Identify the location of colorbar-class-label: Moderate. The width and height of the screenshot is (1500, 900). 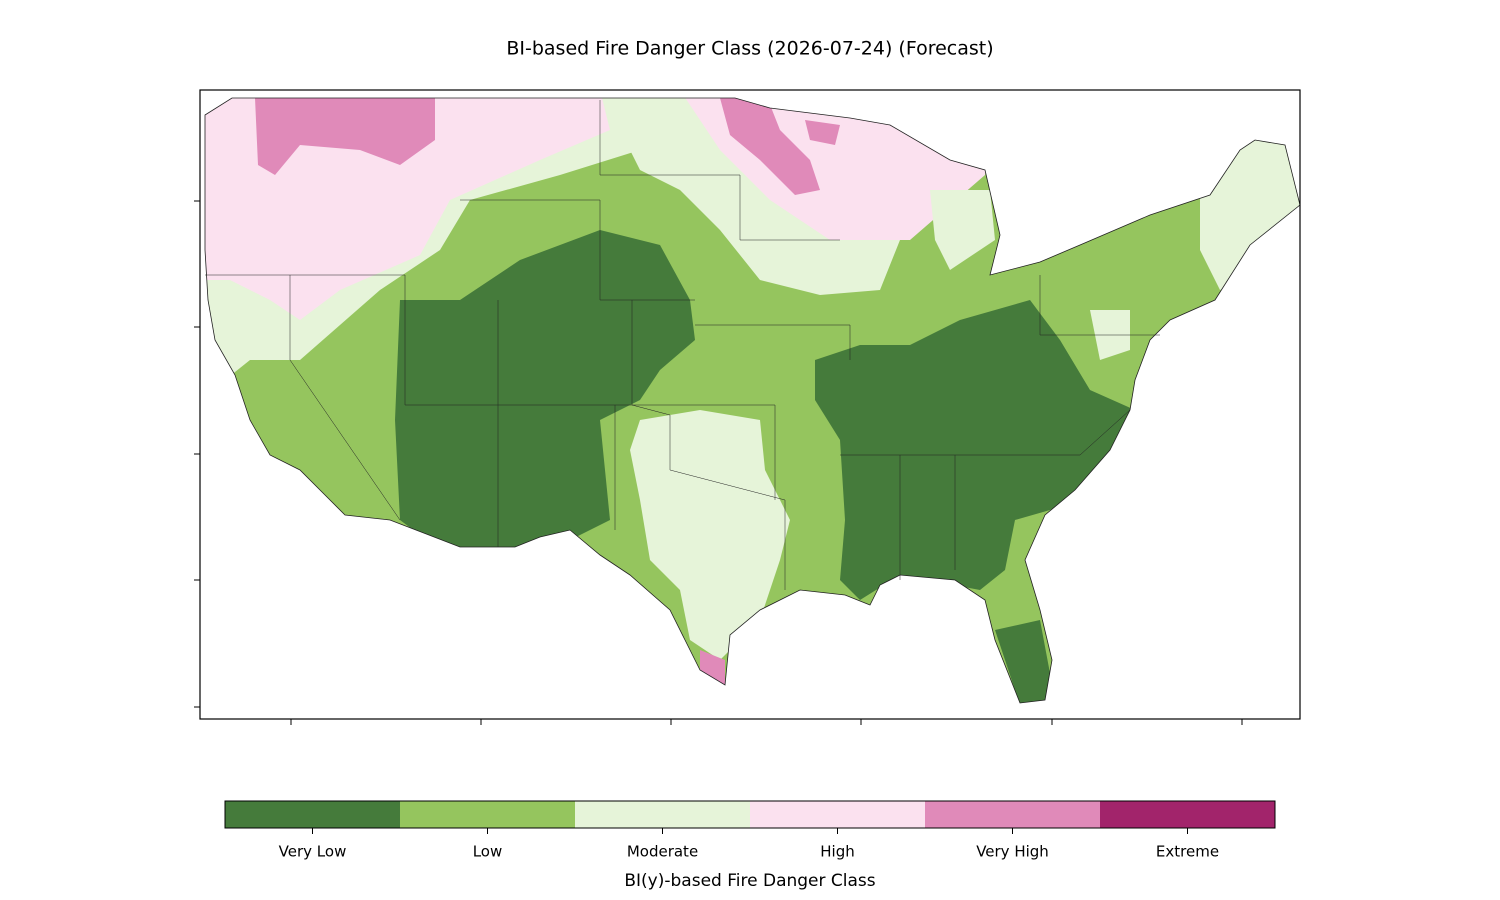
(662, 852).